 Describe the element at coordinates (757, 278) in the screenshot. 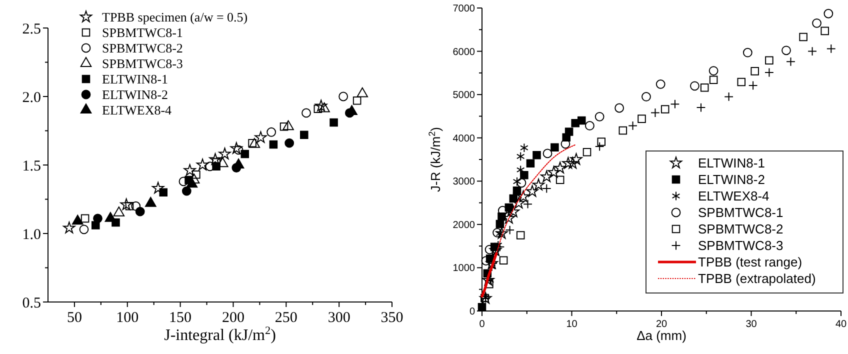

I see `legend-label: TPBB (extrapolated)` at that location.